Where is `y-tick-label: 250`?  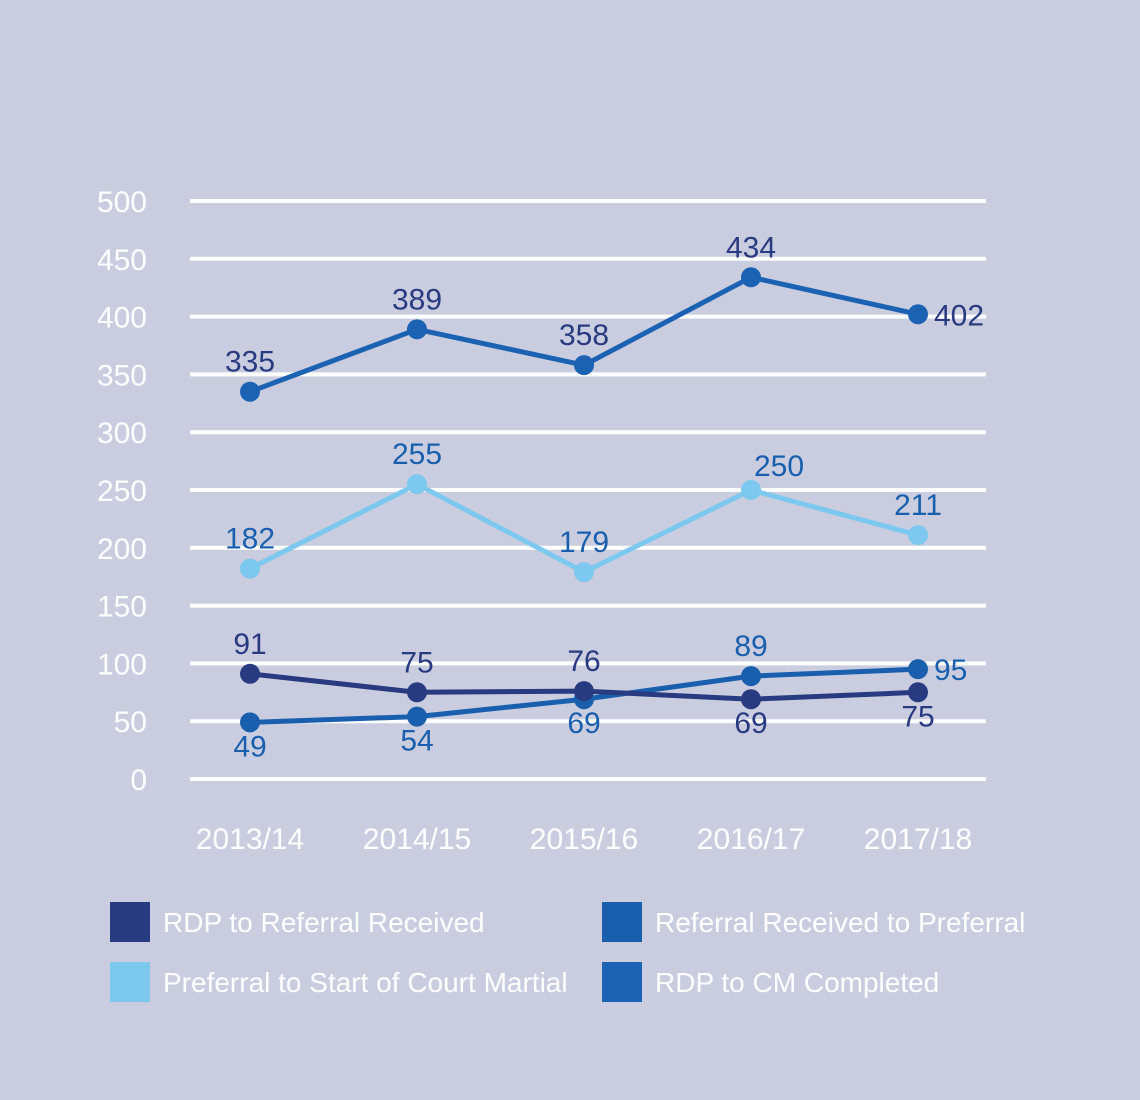 y-tick-label: 250 is located at coordinates (122, 491).